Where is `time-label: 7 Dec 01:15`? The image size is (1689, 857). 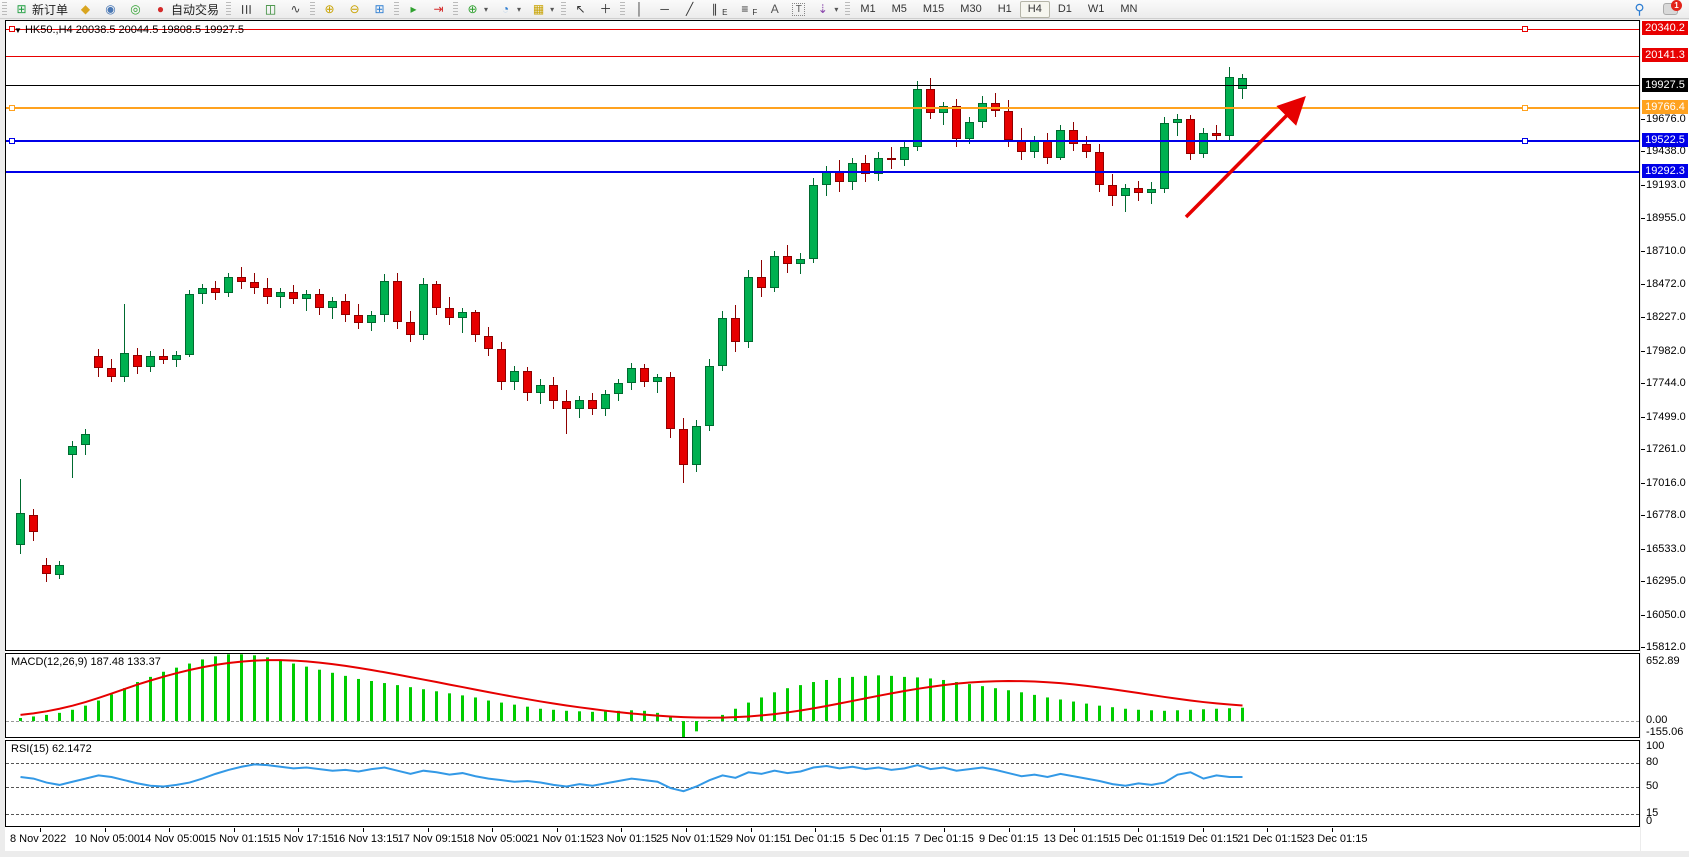
time-label: 7 Dec 01:15 is located at coordinates (944, 839).